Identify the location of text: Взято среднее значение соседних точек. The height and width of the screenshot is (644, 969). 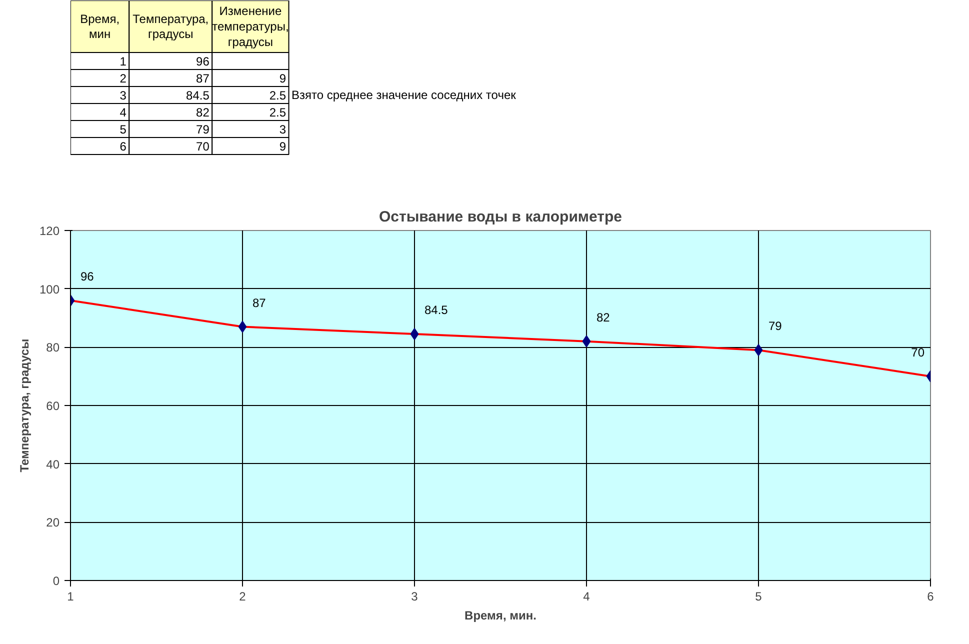
(404, 95).